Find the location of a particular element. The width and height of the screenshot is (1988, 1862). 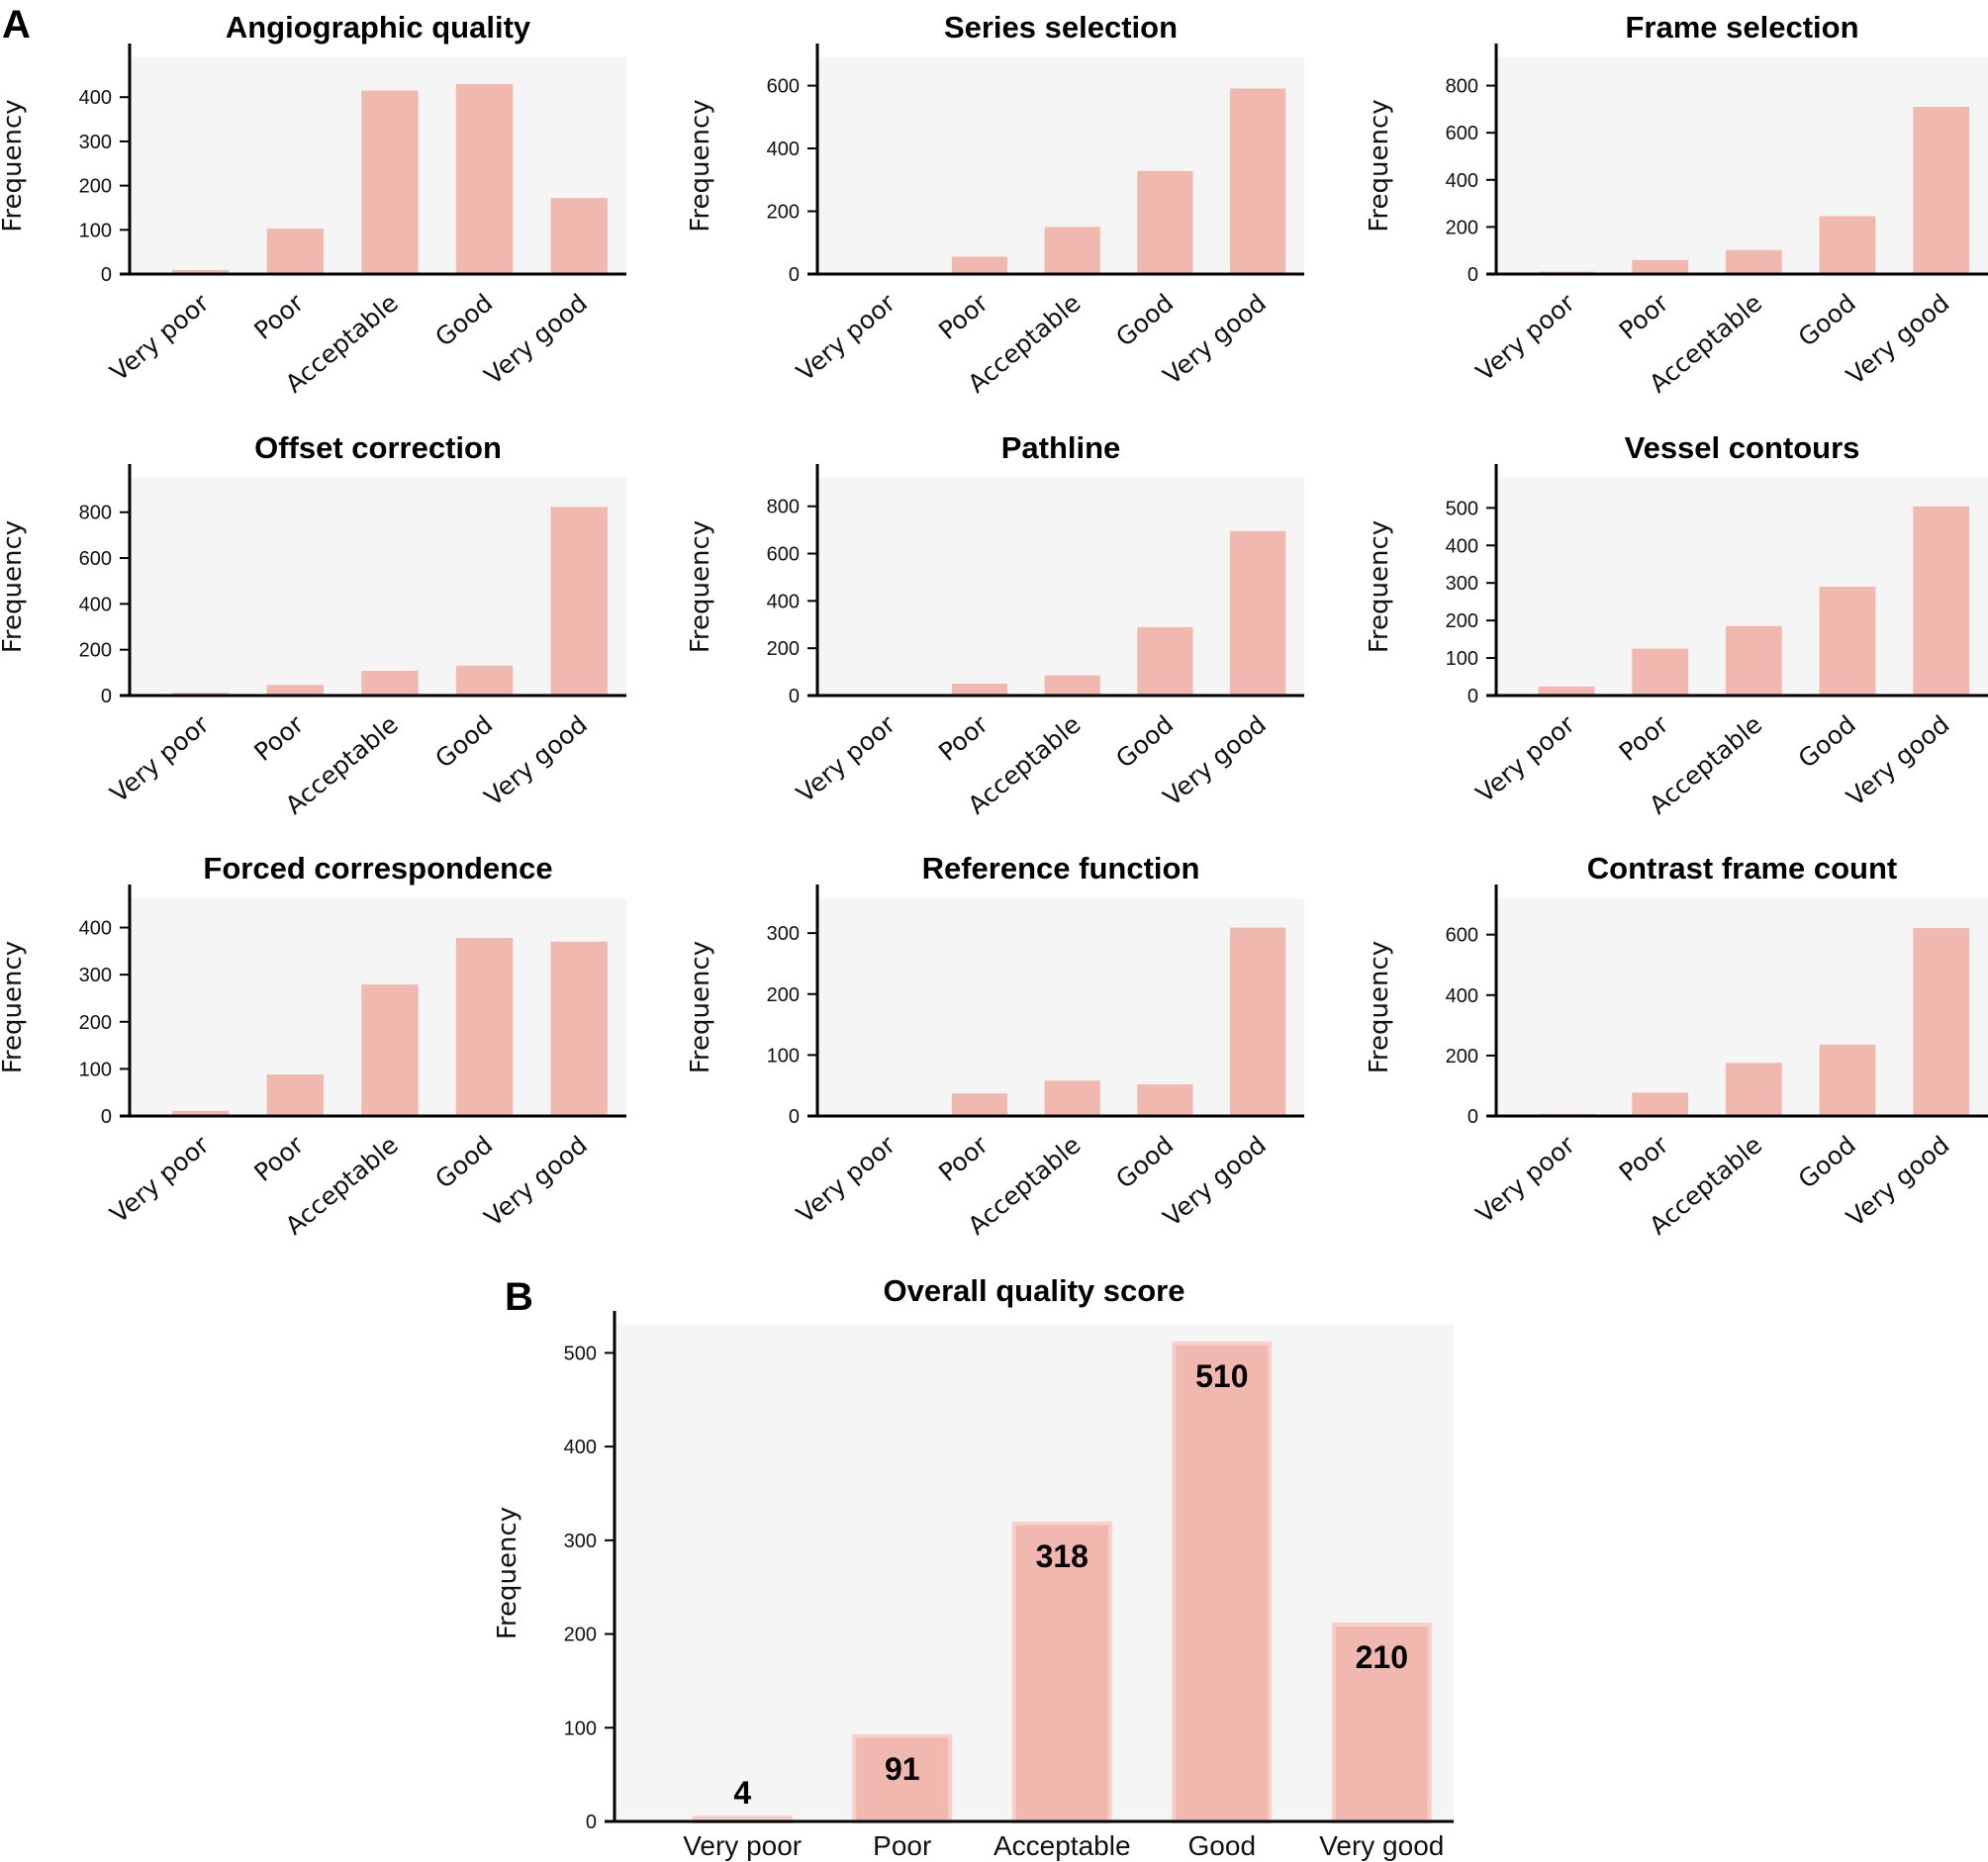

chart-title: Offset correction is located at coordinates (378, 447).